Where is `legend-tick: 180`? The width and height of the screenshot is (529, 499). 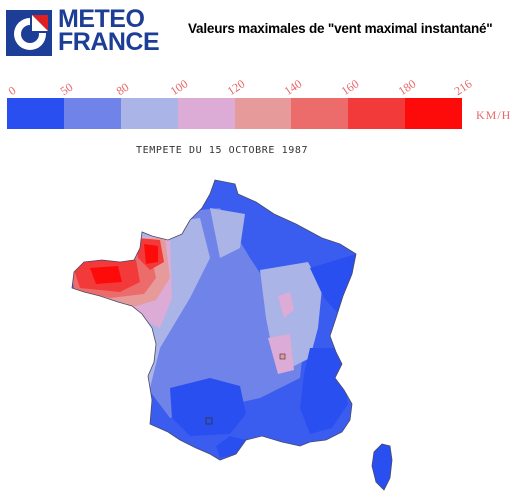 legend-tick: 180 is located at coordinates (407, 87).